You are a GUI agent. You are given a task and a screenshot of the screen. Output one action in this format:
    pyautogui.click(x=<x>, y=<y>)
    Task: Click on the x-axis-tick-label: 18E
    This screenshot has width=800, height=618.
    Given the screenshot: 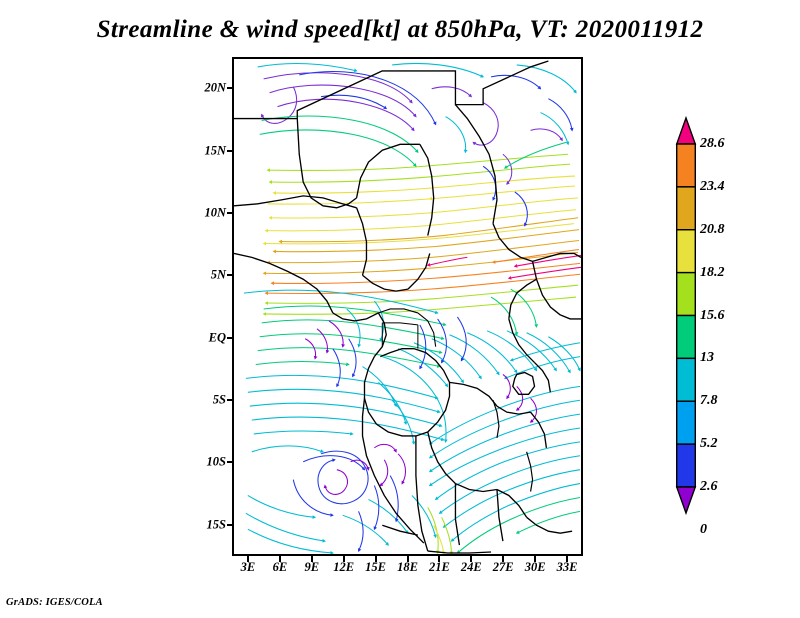 What is the action you would take?
    pyautogui.click(x=407, y=567)
    